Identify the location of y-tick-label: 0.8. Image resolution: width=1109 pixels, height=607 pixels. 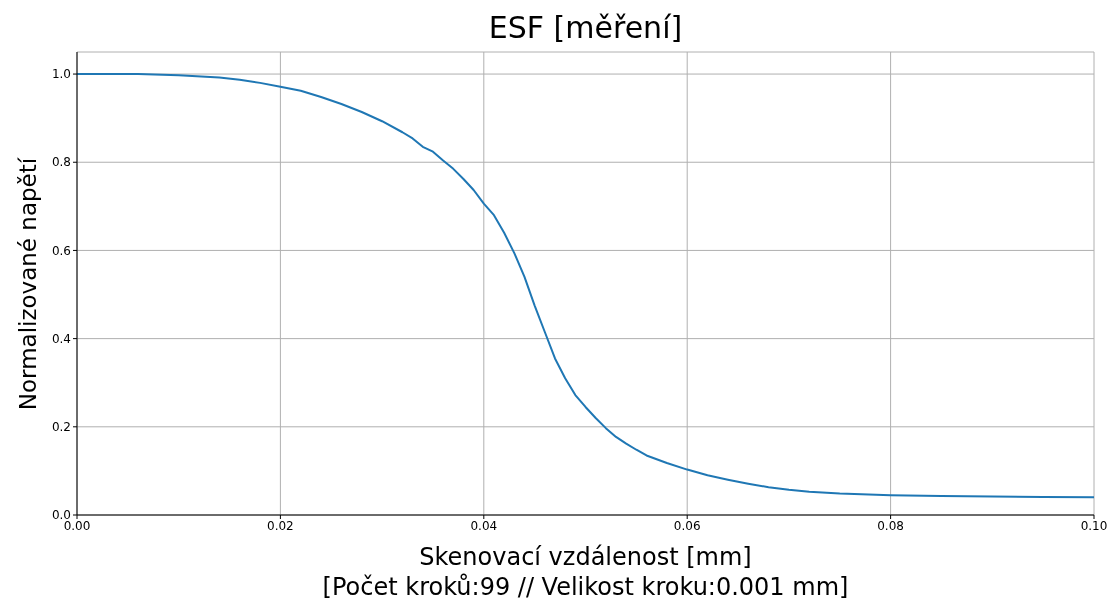
(61, 162).